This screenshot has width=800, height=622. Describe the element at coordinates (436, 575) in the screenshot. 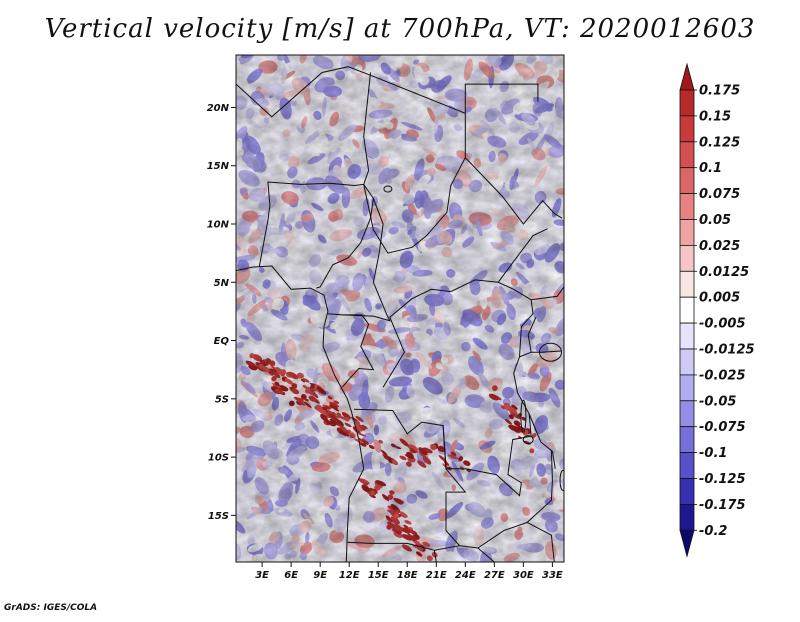

I see `lon-tick-label: 21E` at that location.